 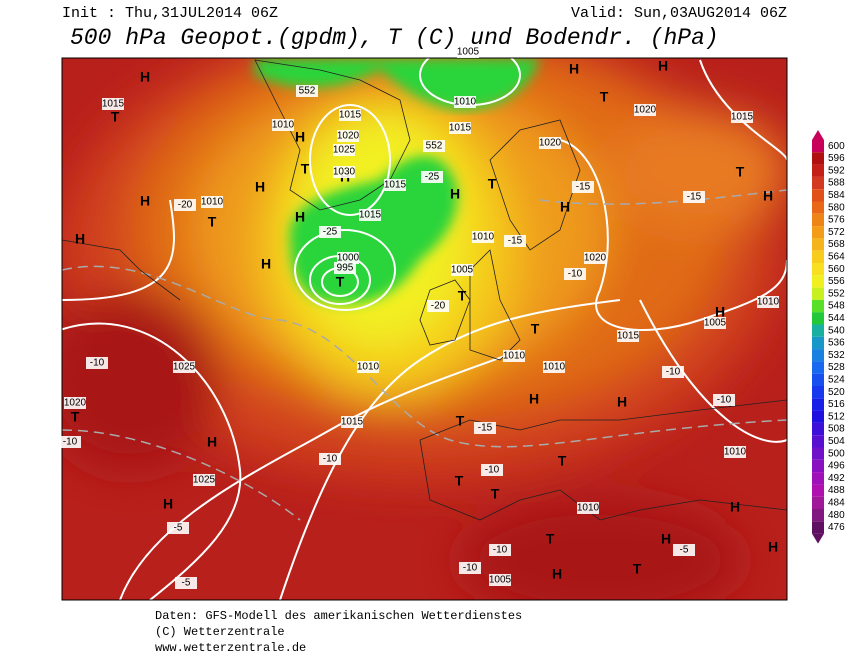 What do you see at coordinates (836, 416) in the screenshot?
I see `legend-label: 512` at bounding box center [836, 416].